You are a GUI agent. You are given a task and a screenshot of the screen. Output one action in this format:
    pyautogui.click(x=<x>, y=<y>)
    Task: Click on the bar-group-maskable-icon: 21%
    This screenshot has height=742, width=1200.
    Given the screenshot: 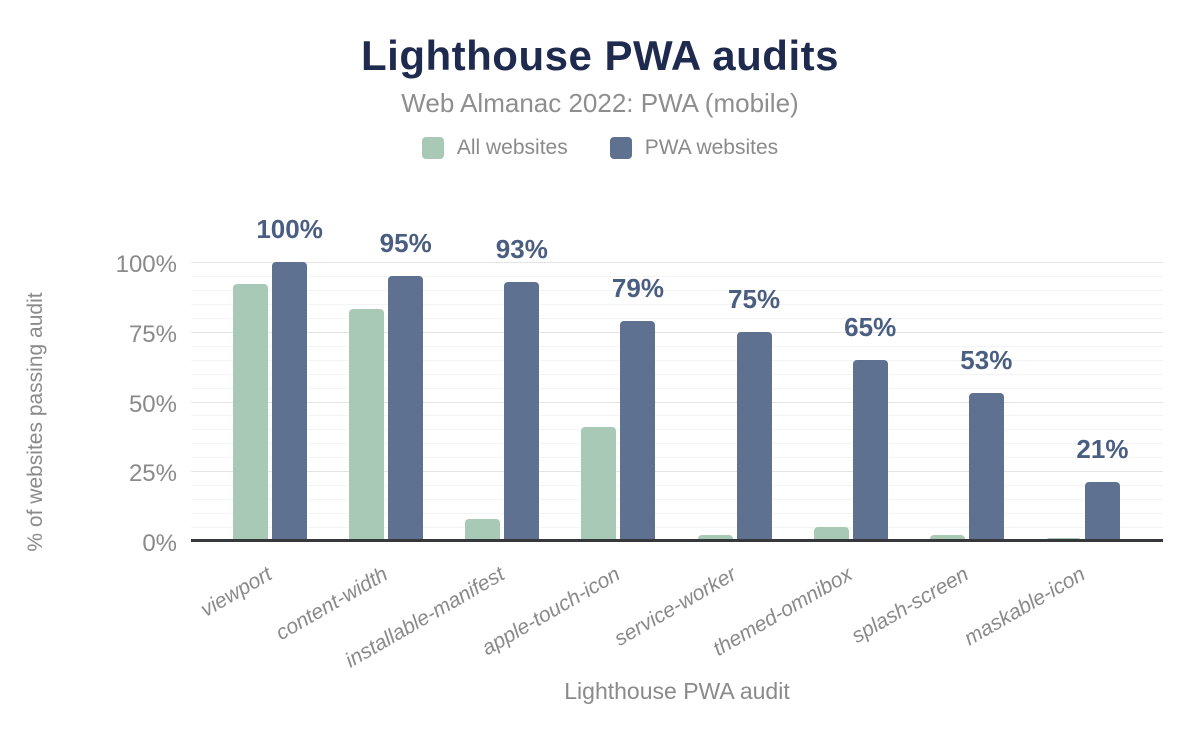 What is the action you would take?
    pyautogui.click(x=1083, y=401)
    